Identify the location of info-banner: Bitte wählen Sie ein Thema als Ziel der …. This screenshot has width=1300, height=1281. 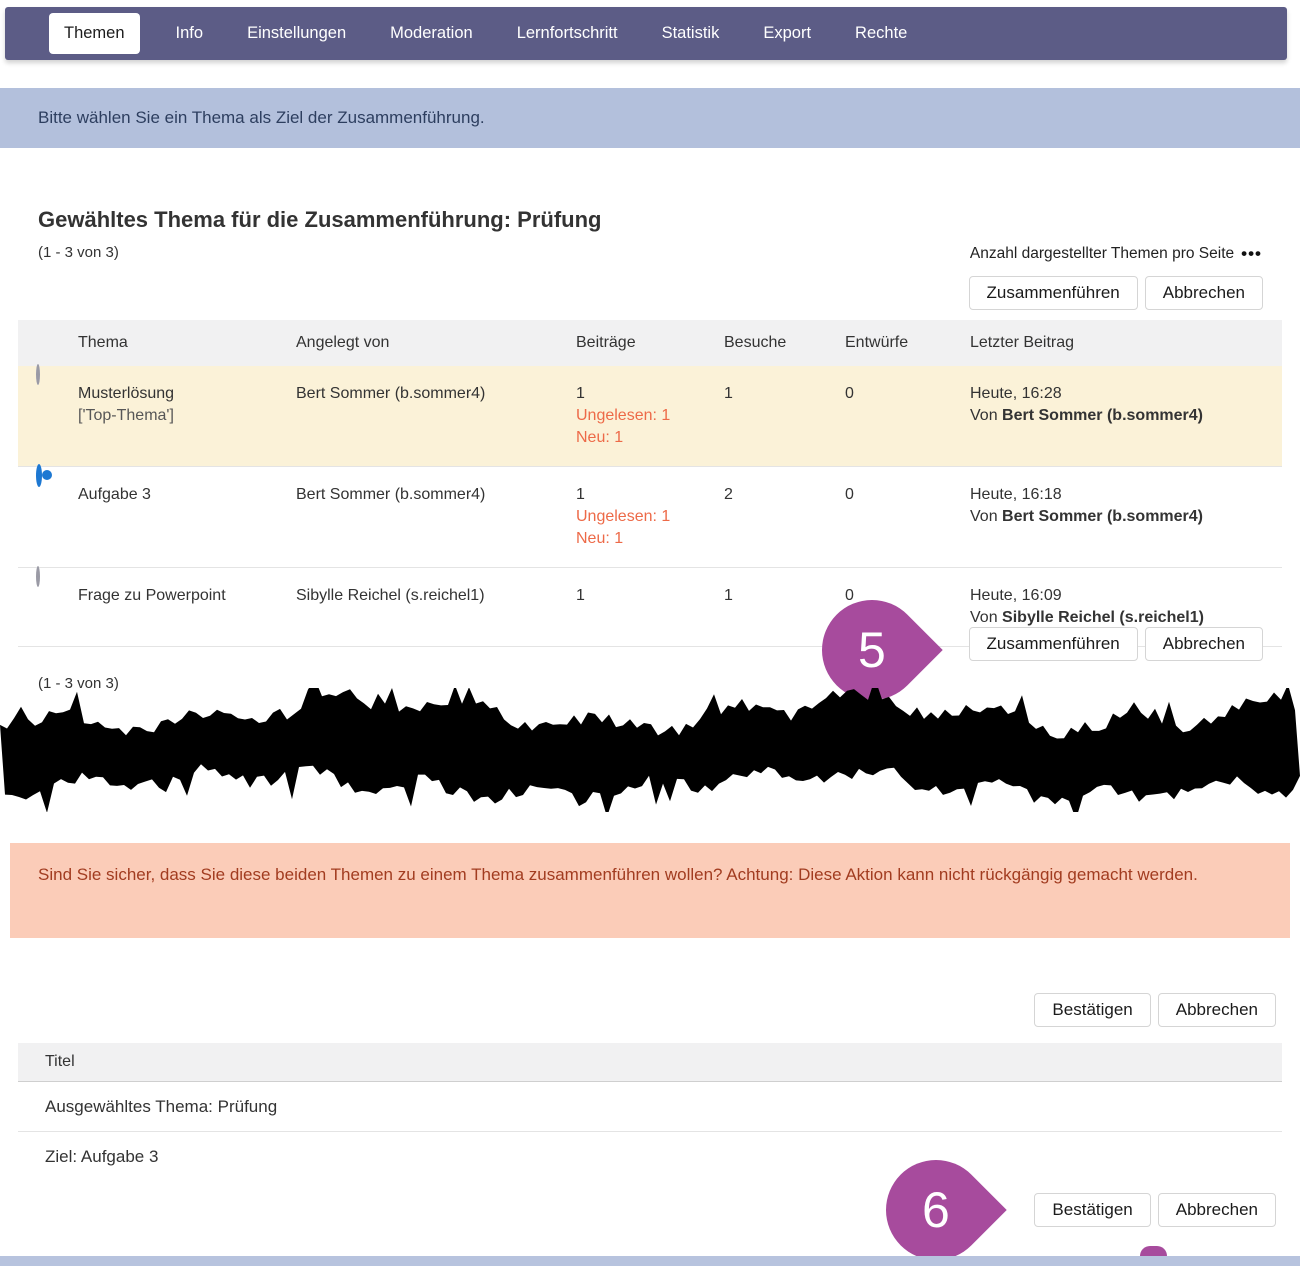
(650, 118).